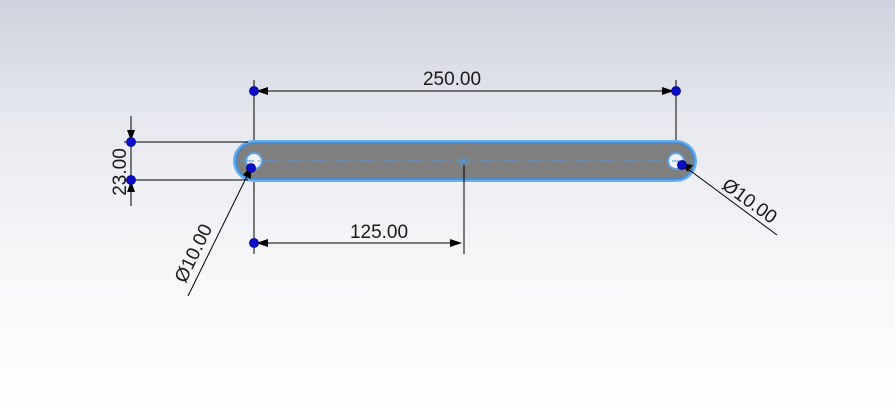  Describe the element at coordinates (120, 172) in the screenshot. I see `dimension-text-width: 23.00` at that location.